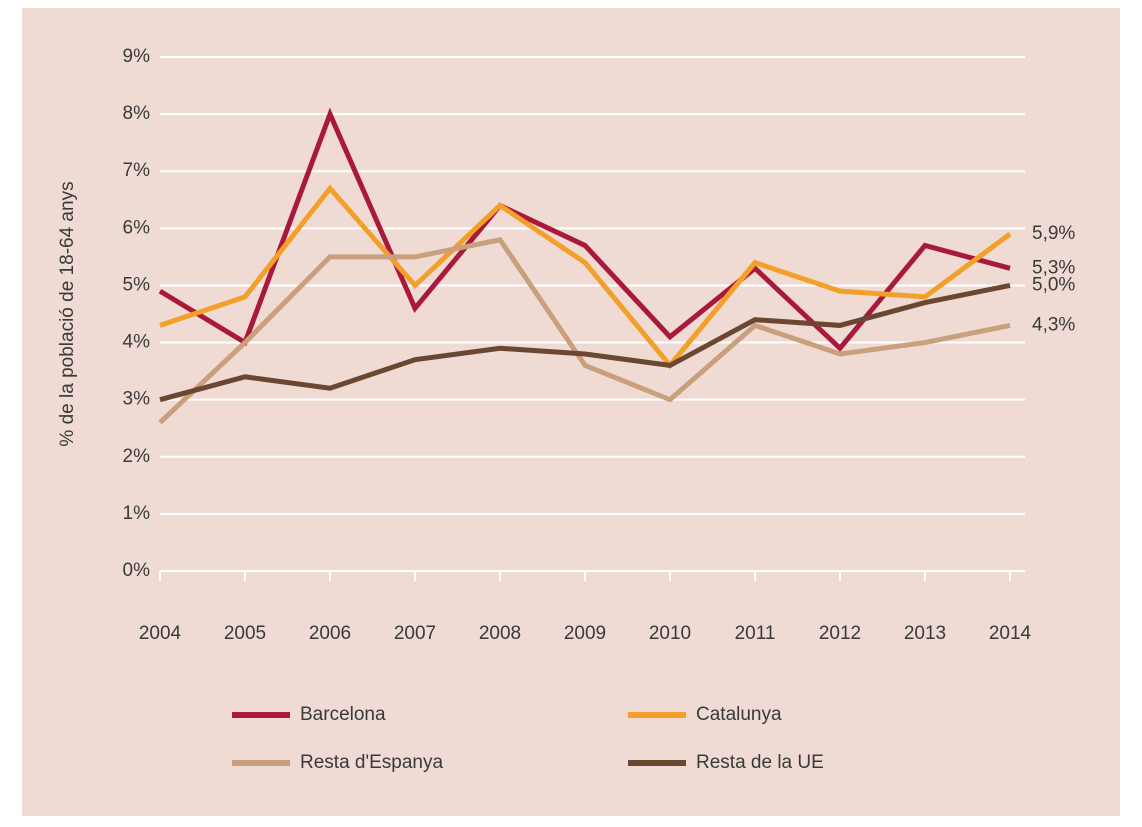 The height and width of the screenshot is (827, 1142). What do you see at coordinates (137, 113) in the screenshot?
I see `y-tick-label: 8%` at bounding box center [137, 113].